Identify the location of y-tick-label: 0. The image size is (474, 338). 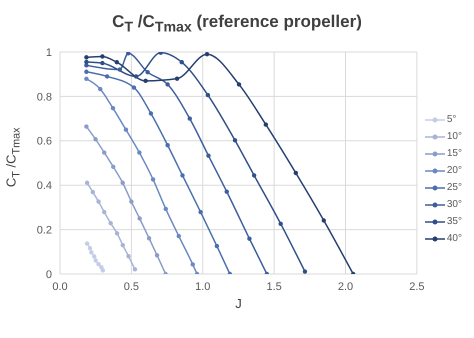
(49, 274).